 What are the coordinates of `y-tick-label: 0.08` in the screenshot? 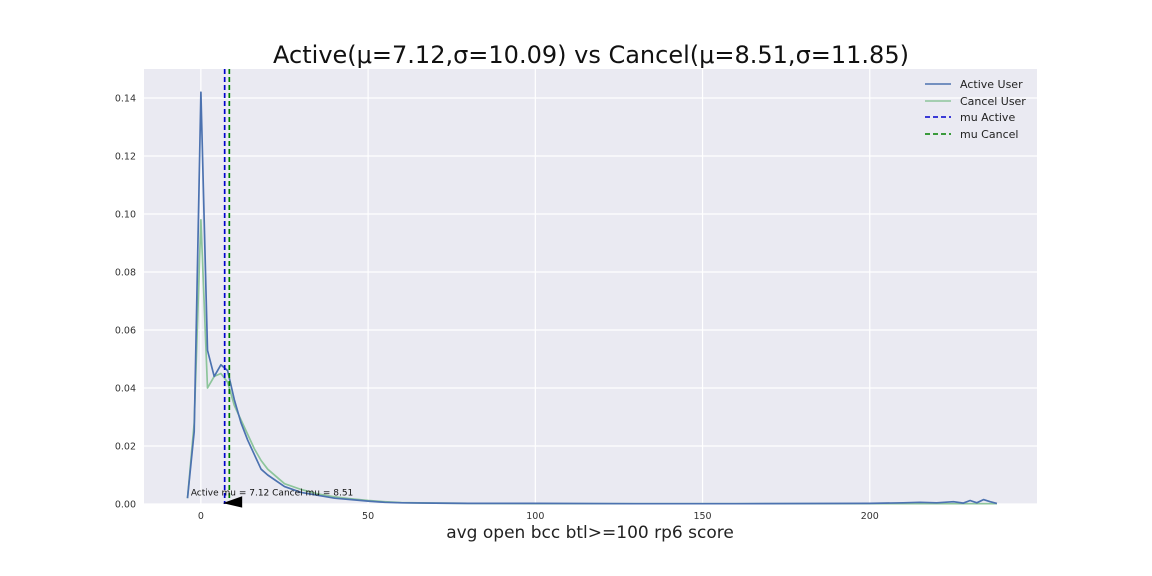 It's located at (125, 273).